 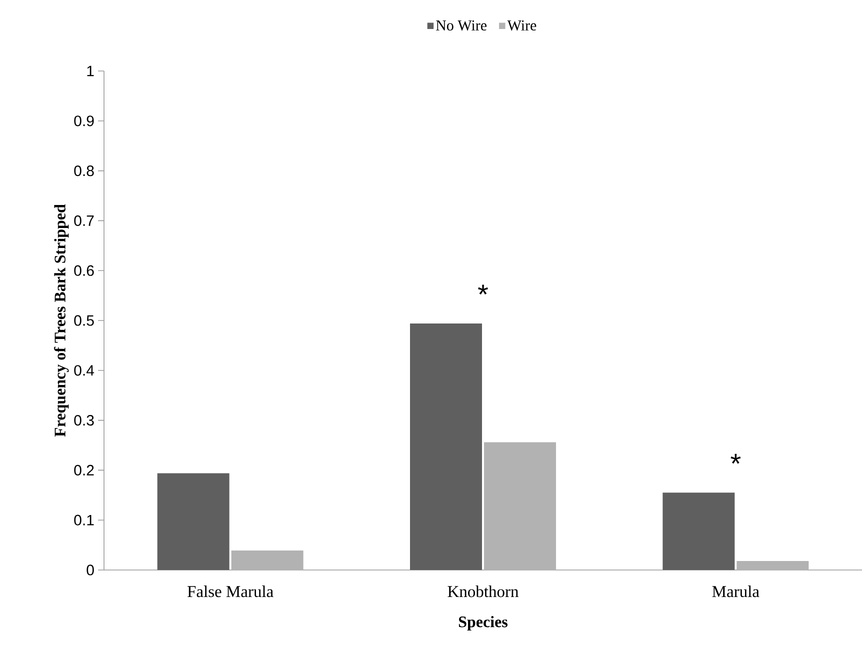 What do you see at coordinates (483, 592) in the screenshot?
I see `x-tick-label: Knobthorn` at bounding box center [483, 592].